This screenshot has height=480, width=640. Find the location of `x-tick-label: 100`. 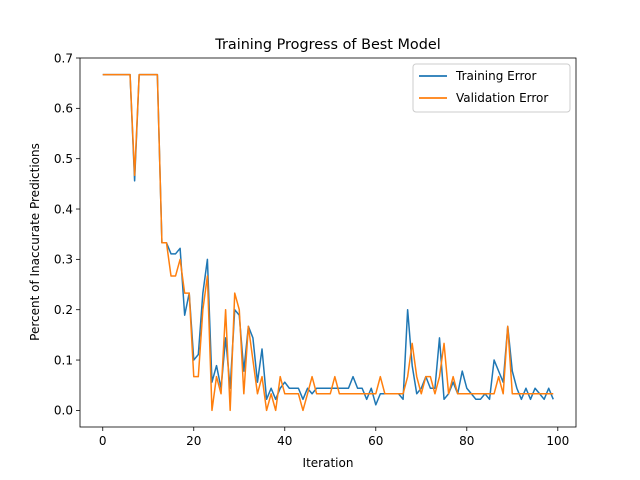

x-tick-label: 100 is located at coordinates (557, 441).